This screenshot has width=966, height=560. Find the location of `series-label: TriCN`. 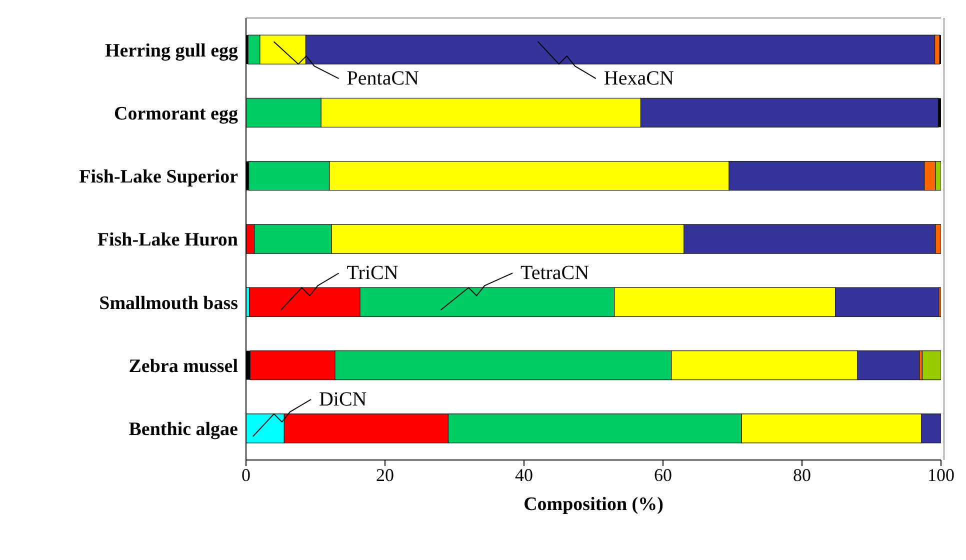

series-label: TriCN is located at coordinates (372, 273).